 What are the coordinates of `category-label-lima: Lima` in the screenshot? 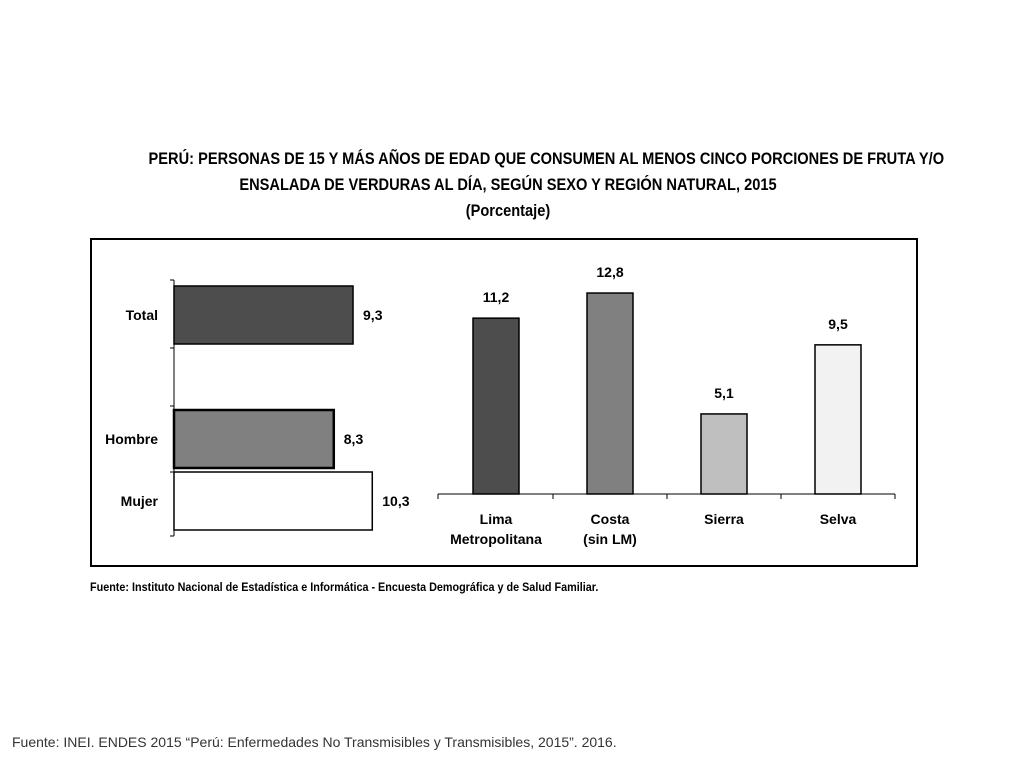 It's located at (496, 519).